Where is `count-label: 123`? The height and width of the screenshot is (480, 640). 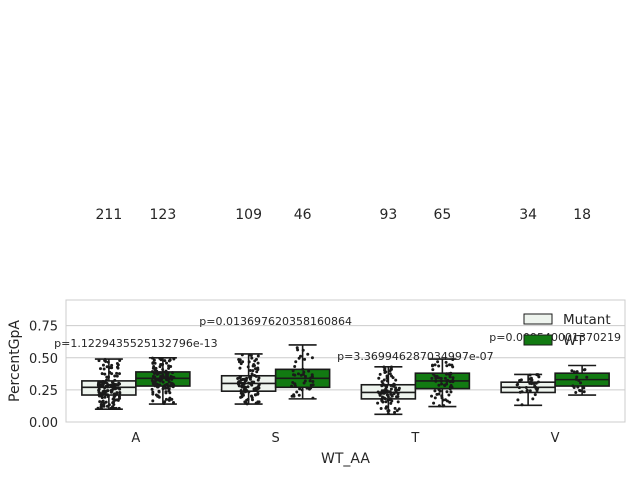
count-label: 123 is located at coordinates (163, 215).